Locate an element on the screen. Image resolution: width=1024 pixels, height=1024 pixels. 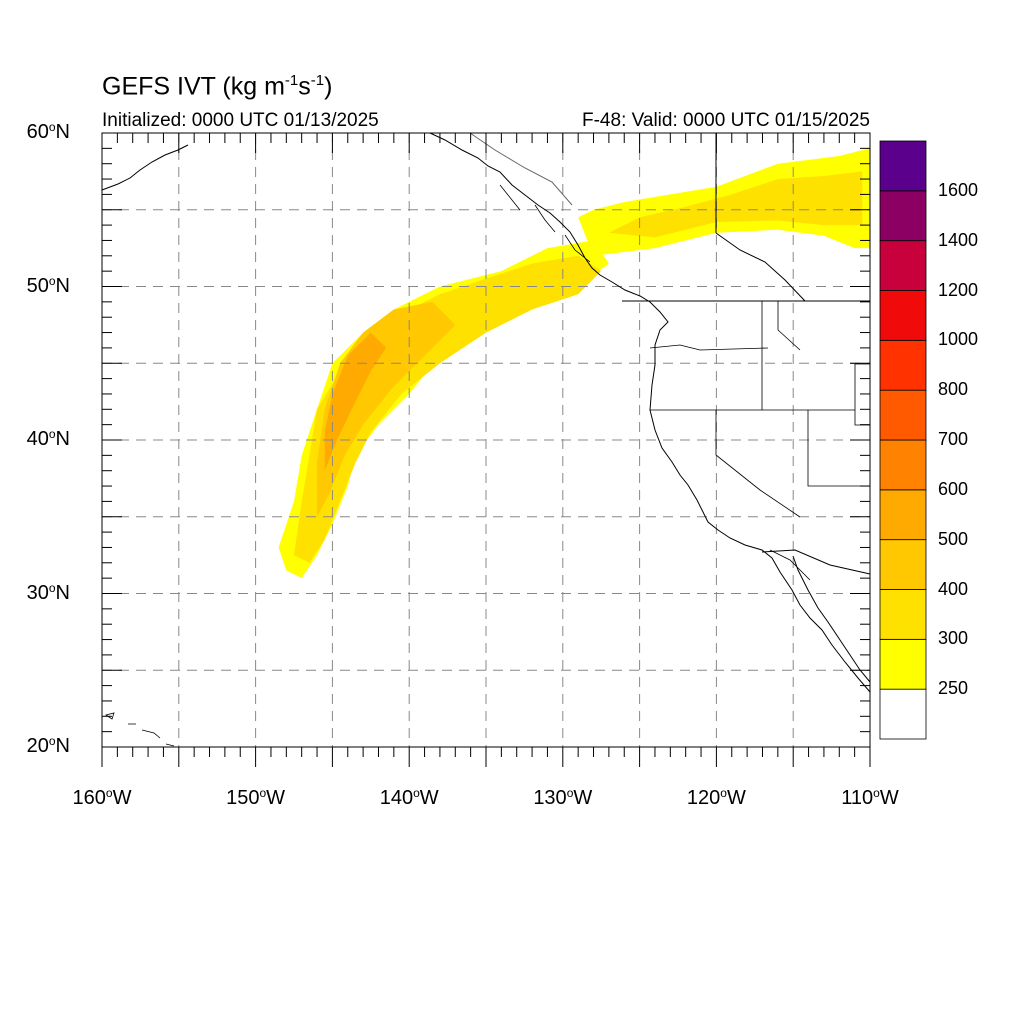
colorbar-label: 500 is located at coordinates (953, 538).